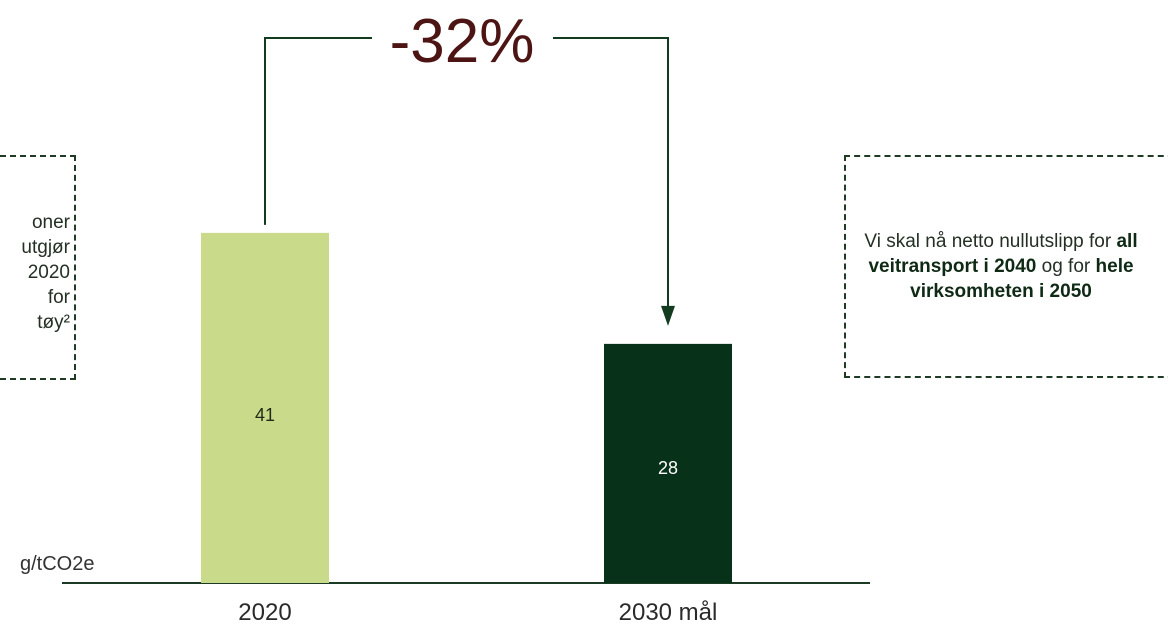 The height and width of the screenshot is (626, 1168). What do you see at coordinates (611, 172) in the screenshot?
I see `connector-right` at bounding box center [611, 172].